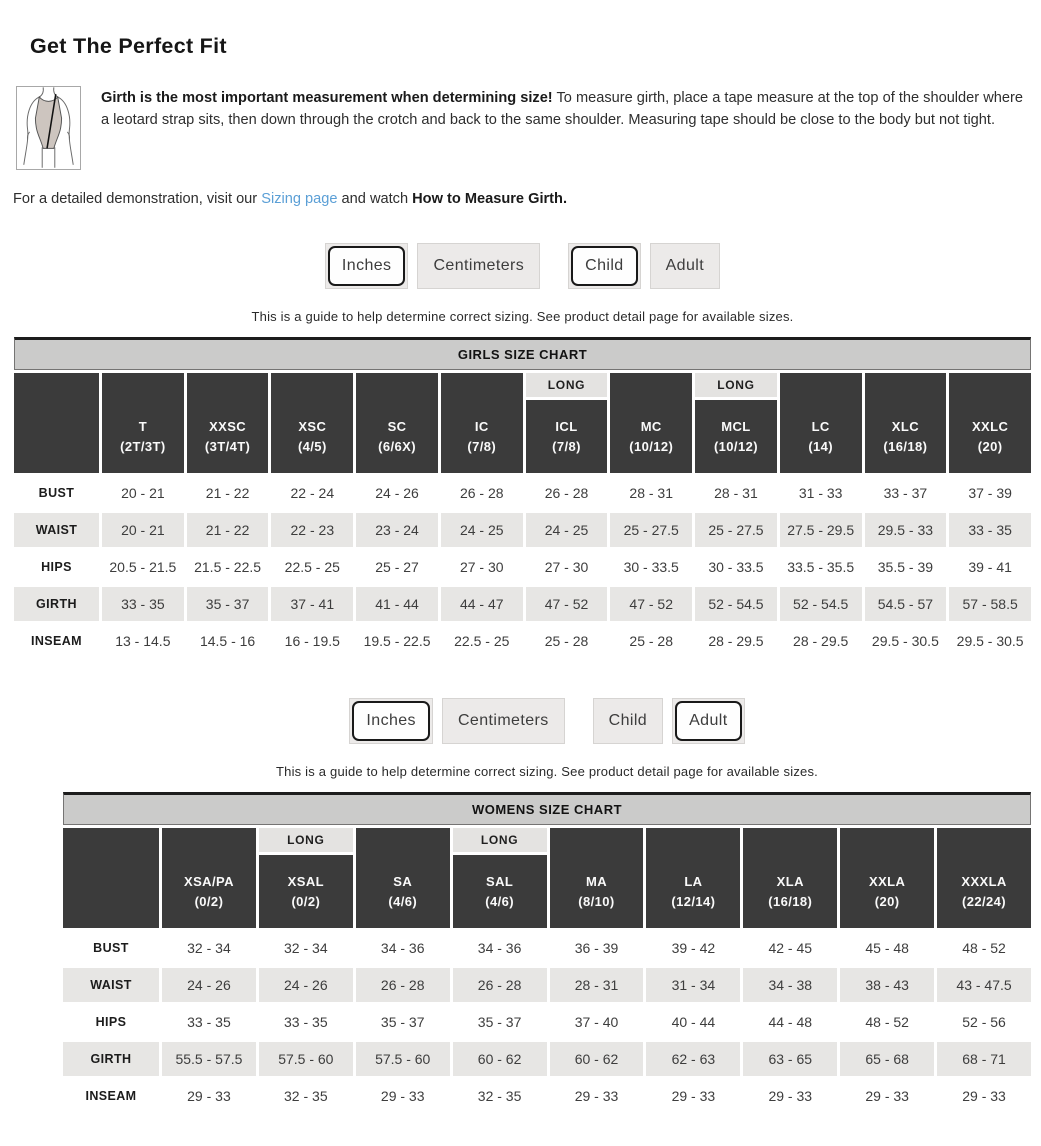  Describe the element at coordinates (990, 567) in the screenshot. I see `size-value: 39 - 41` at that location.